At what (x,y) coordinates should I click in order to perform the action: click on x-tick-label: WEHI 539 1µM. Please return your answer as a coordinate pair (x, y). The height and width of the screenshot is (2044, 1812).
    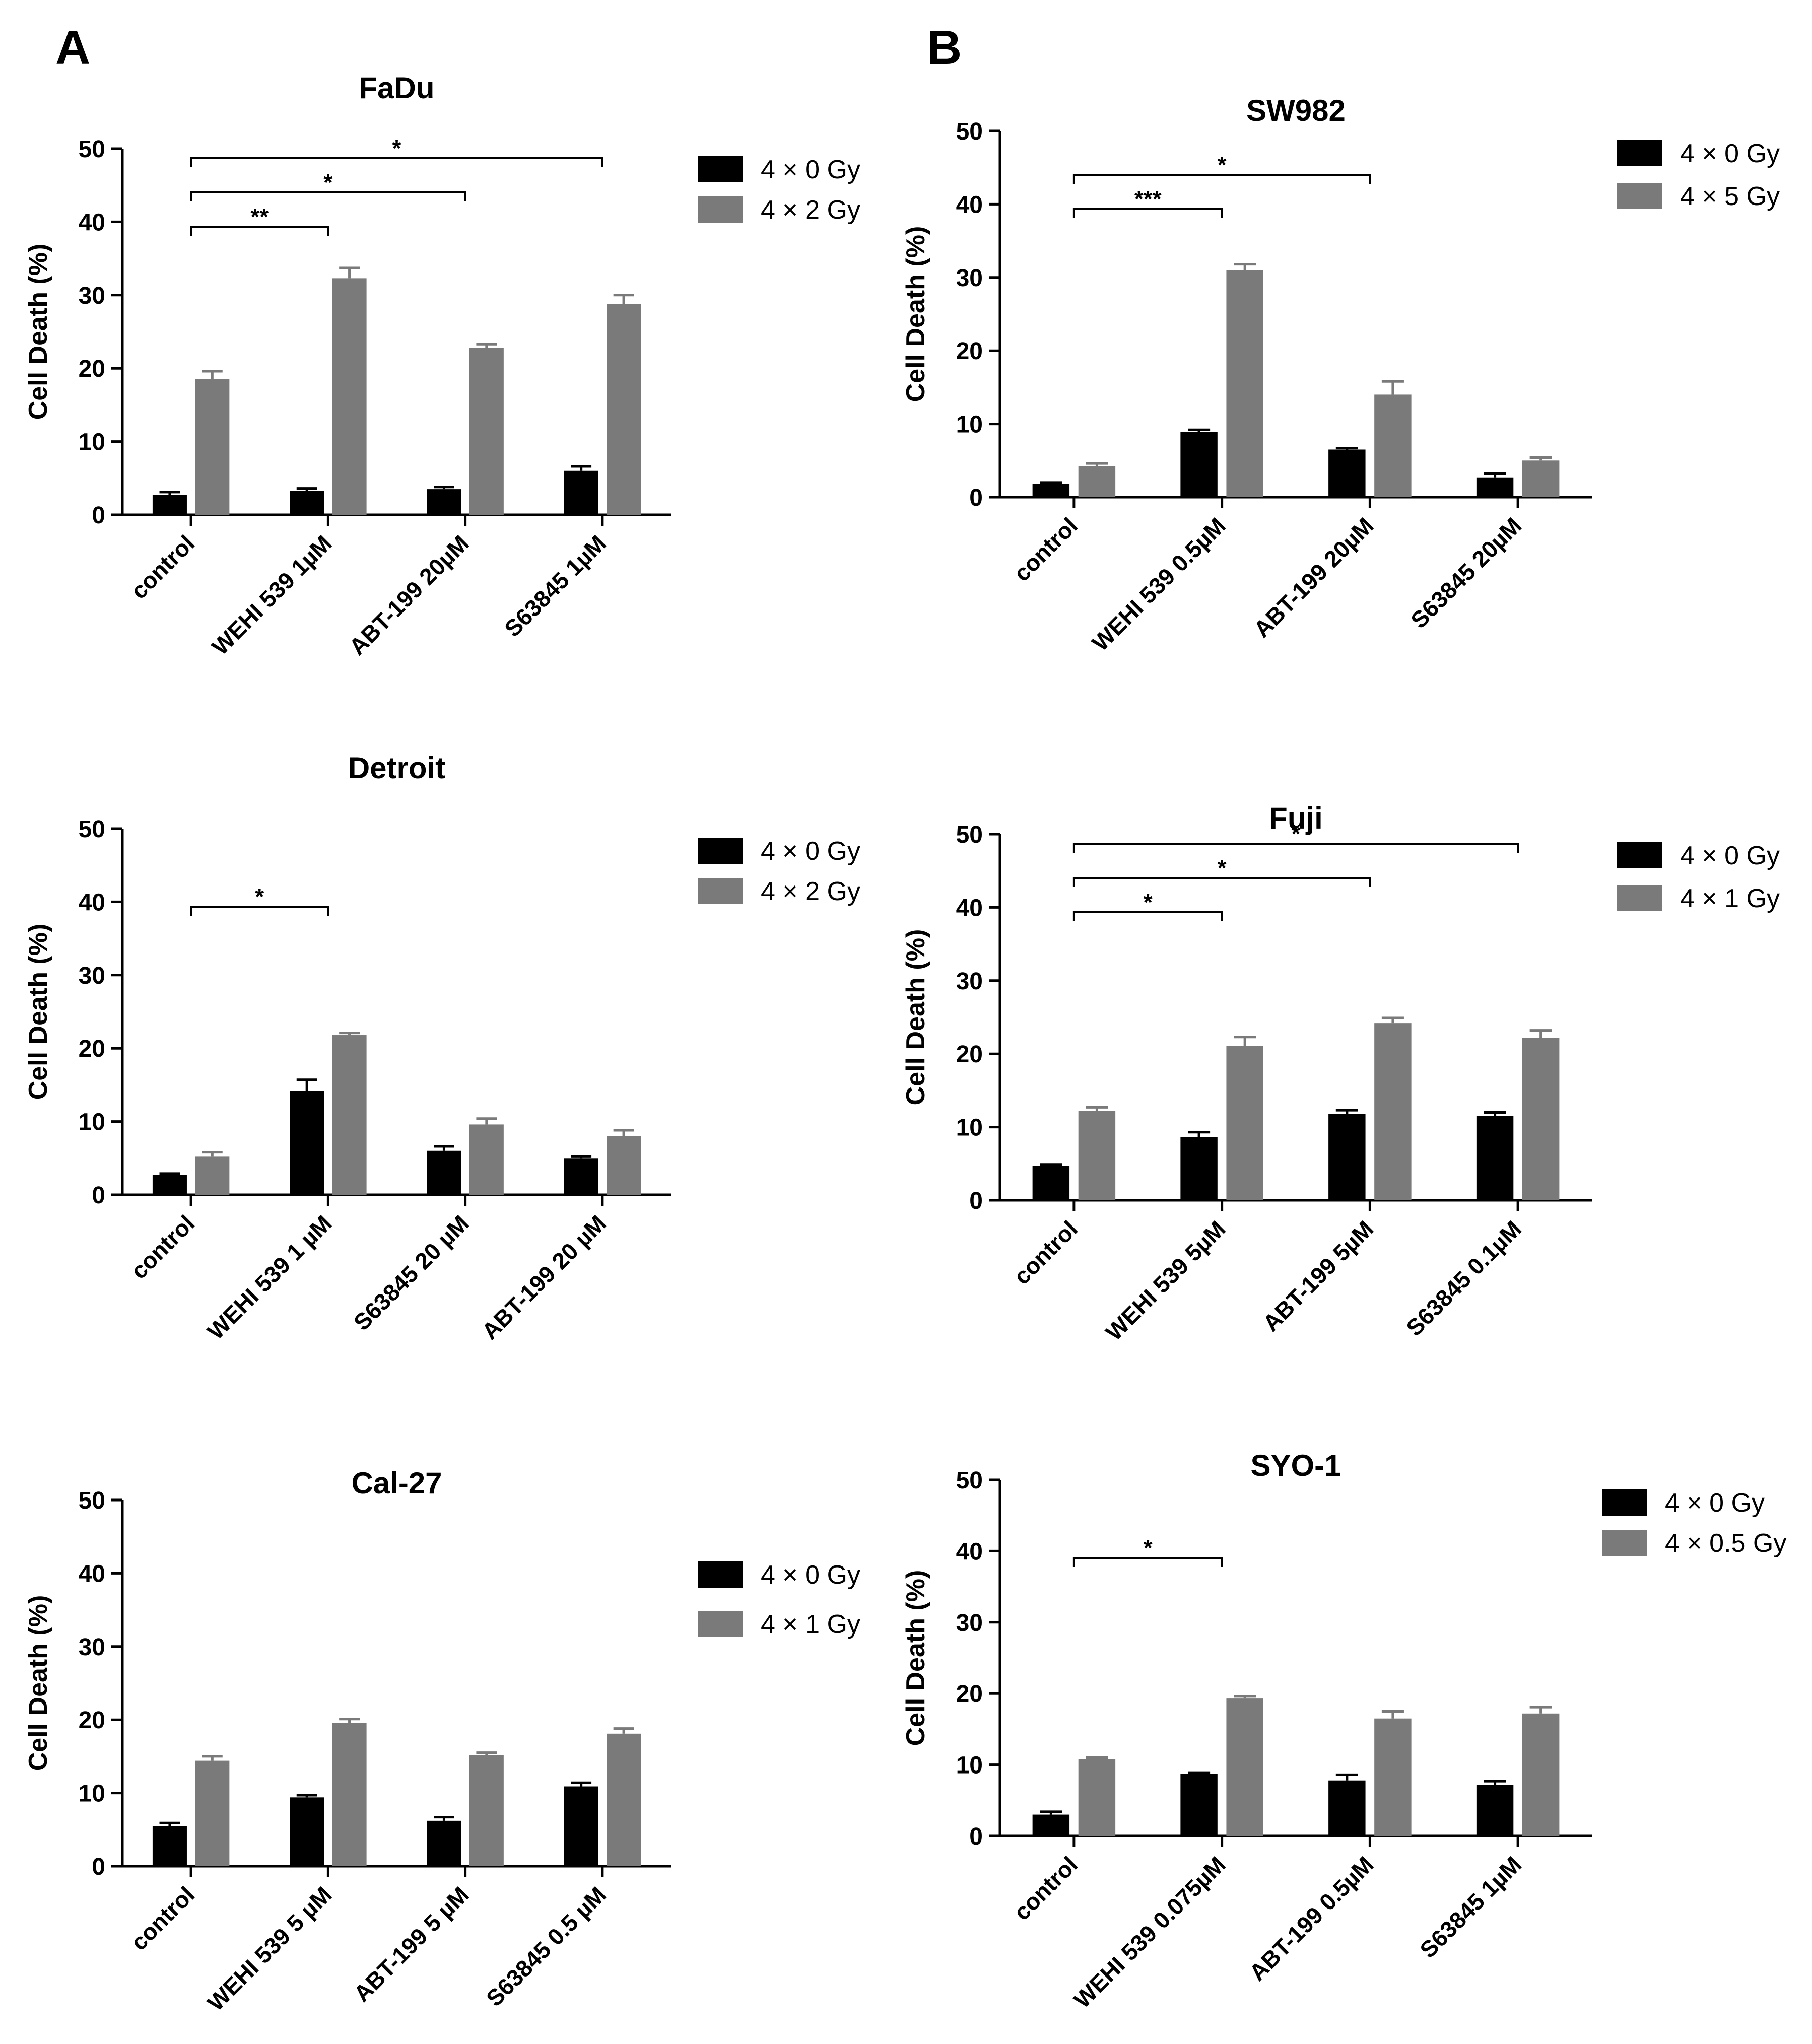
    Looking at the image, I should click on (272, 595).